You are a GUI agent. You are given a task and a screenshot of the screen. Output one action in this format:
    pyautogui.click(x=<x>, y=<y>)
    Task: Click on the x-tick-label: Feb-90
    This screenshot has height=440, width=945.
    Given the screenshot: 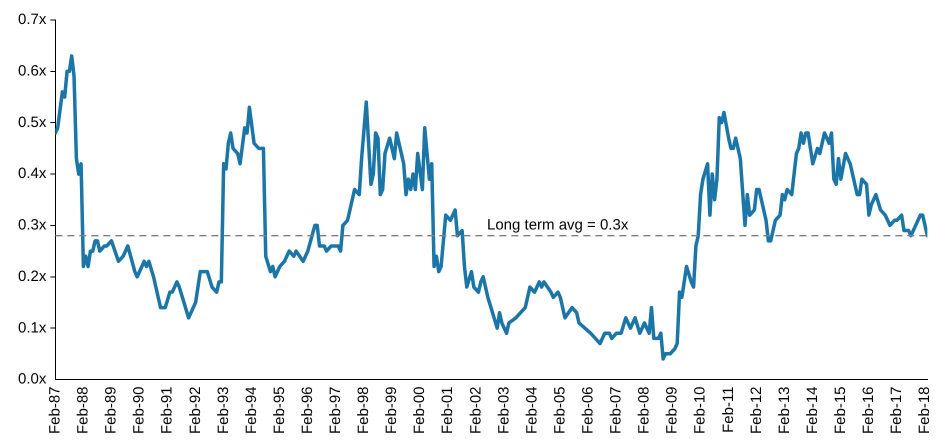 What is the action you would take?
    pyautogui.click(x=139, y=410)
    